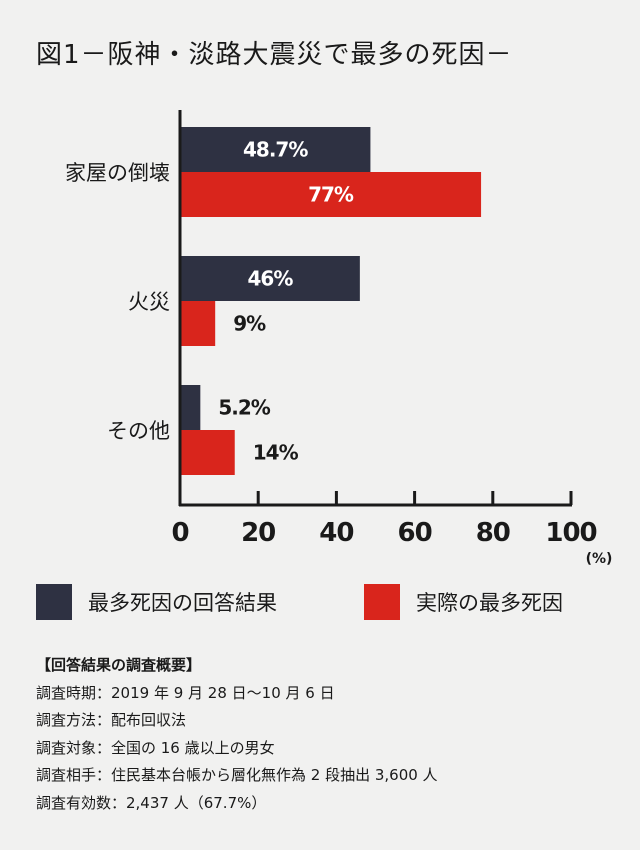 This screenshot has width=640, height=850. What do you see at coordinates (155, 747) in the screenshot?
I see `summary-line-target: 調査対象：全国の 16 歳以上の男女` at bounding box center [155, 747].